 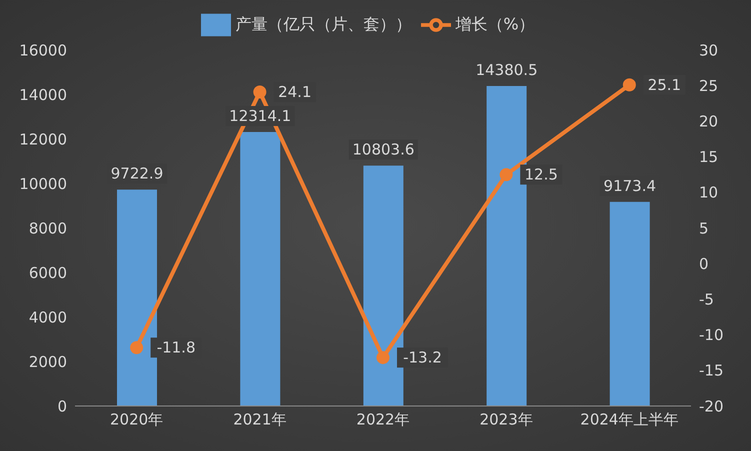 I want to click on y-tick-label: 14000, so click(x=43, y=95).